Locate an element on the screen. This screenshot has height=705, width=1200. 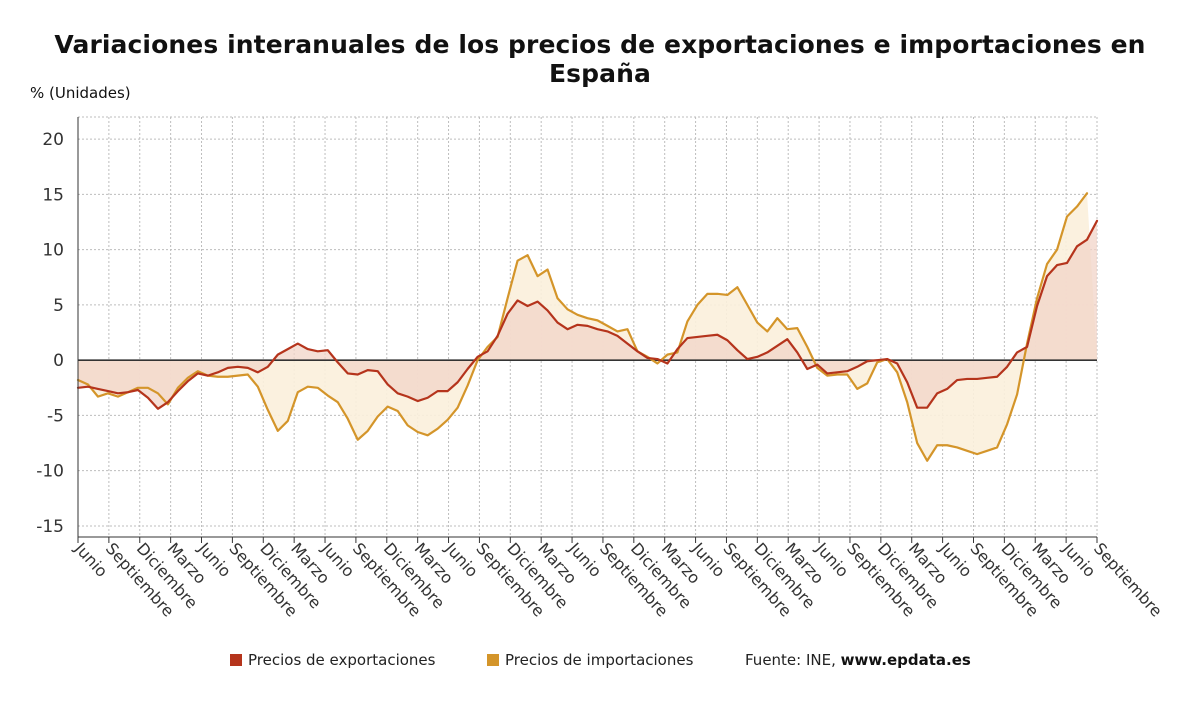
source-credit: Fuente: INE, www.epdata.es is located at coordinates (858, 660).